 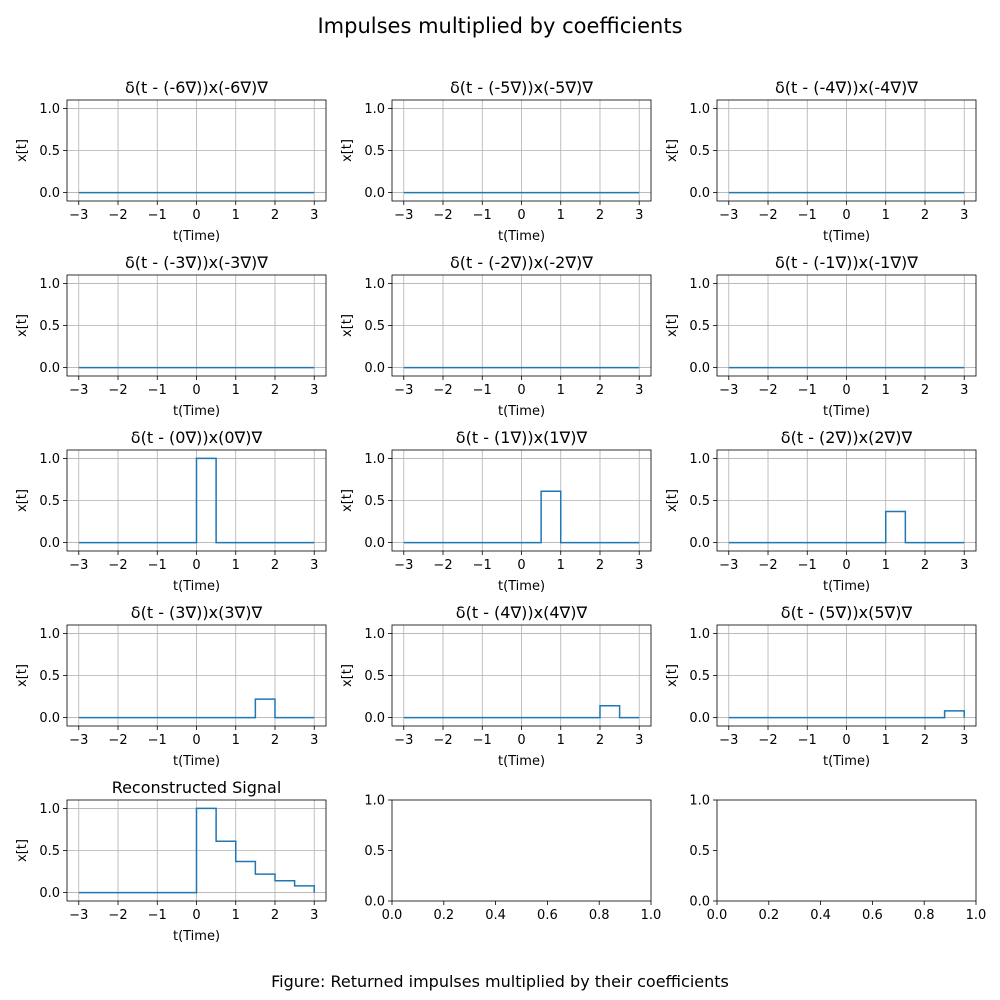 What do you see at coordinates (837, 859) in the screenshot?
I see `subplot-15: 0.0 0.2 0.4 0.6 0.8 1.0 0.0 0.5 1.0` at bounding box center [837, 859].